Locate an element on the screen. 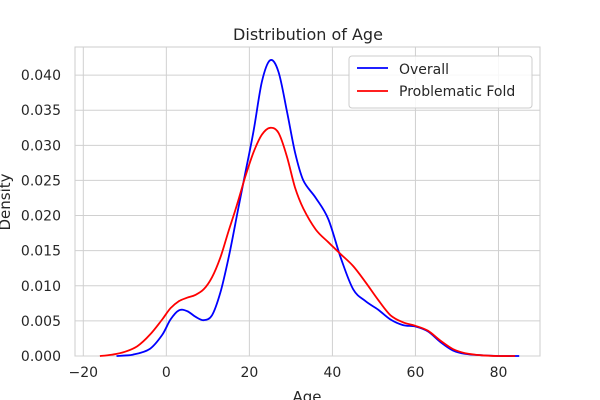 Image resolution: width=600 pixels, height=400 pixels. x-tick-label: 0 is located at coordinates (166, 373).